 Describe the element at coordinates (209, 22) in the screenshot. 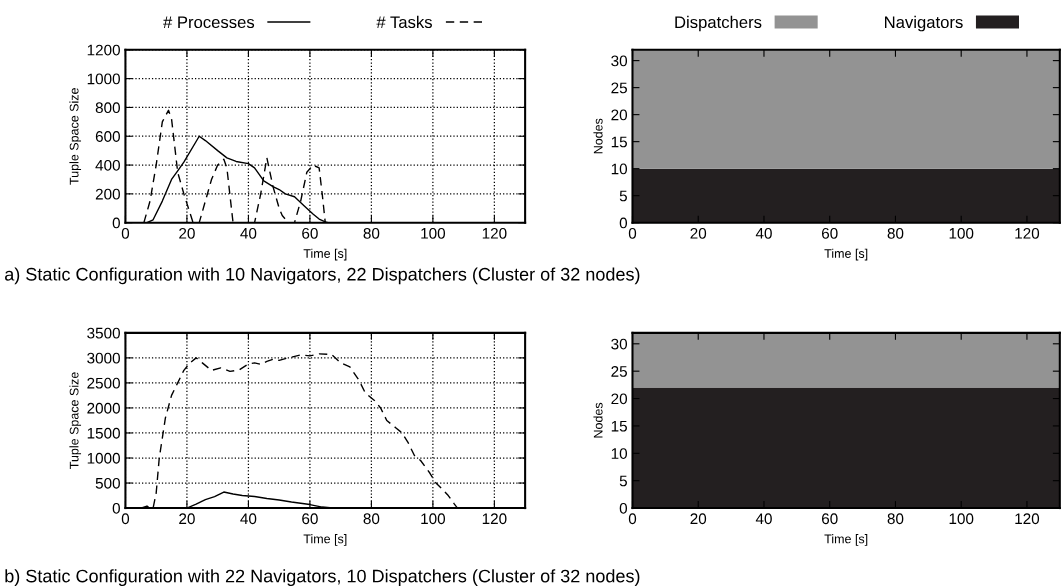

I see `legend-label: # Processes` at that location.